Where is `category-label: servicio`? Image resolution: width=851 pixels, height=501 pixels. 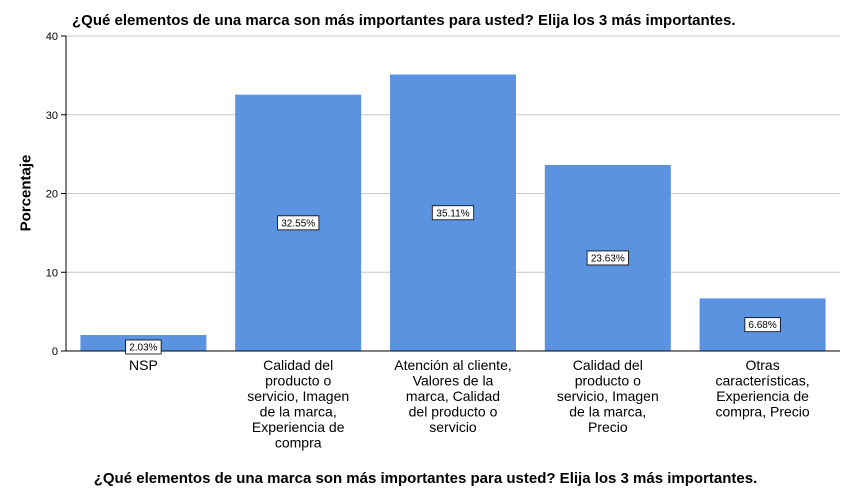 category-label: servicio is located at coordinates (453, 427).